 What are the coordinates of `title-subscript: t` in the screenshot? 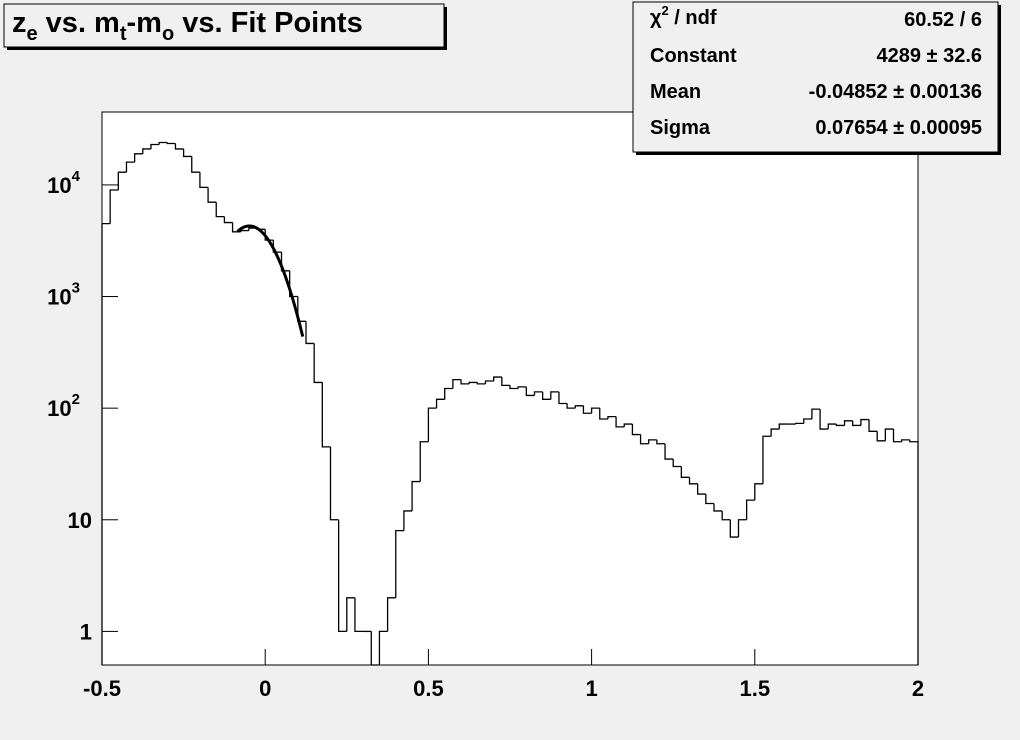 It's located at (123, 34).